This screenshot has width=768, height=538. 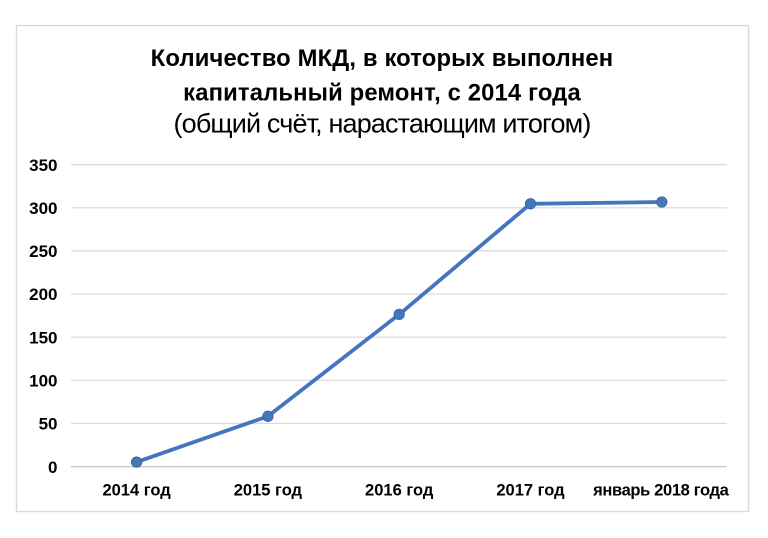 I want to click on svg-text: 2015 год, so click(x=268, y=491).